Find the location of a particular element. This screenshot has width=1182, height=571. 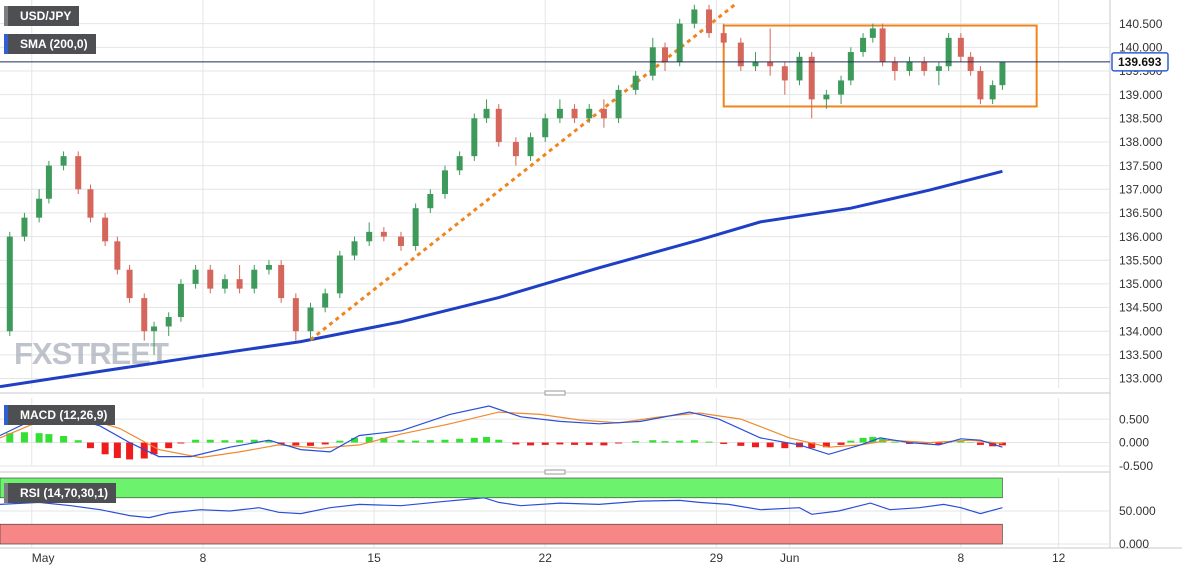

y-tick-label: -0.500 is located at coordinates (1136, 466).